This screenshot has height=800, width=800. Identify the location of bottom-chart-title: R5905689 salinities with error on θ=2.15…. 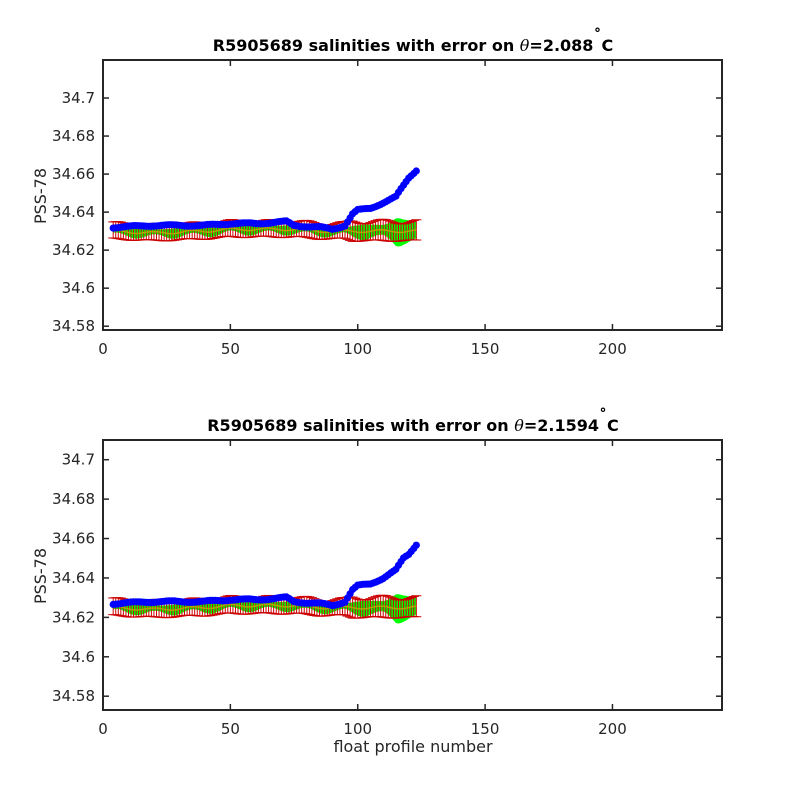
(413, 421).